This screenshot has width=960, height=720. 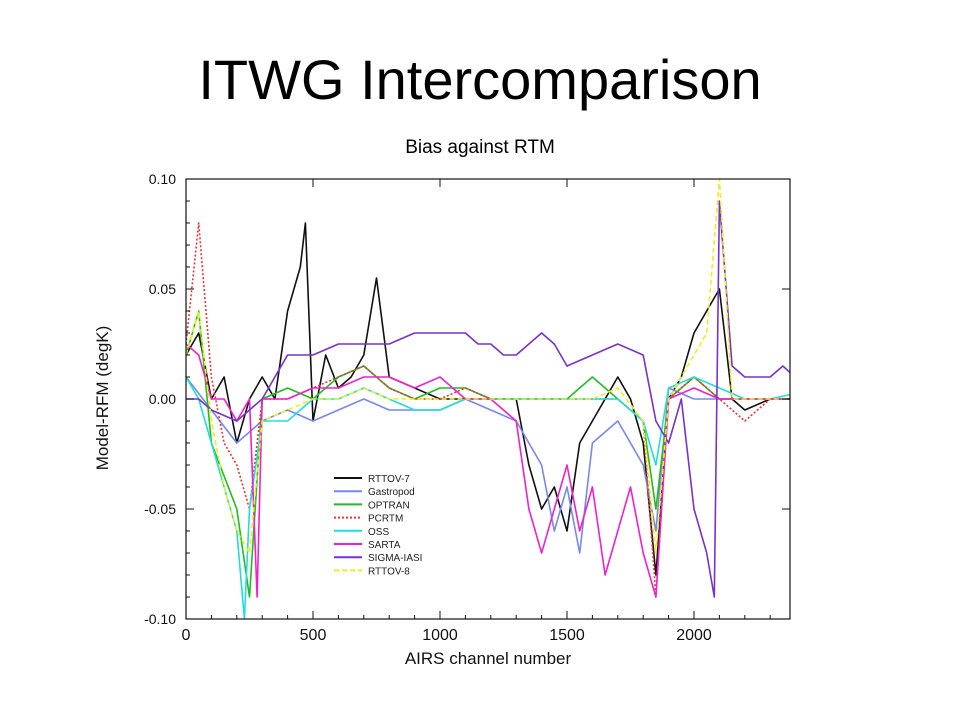 I want to click on y-tick-label: 0.10, so click(x=162, y=179).